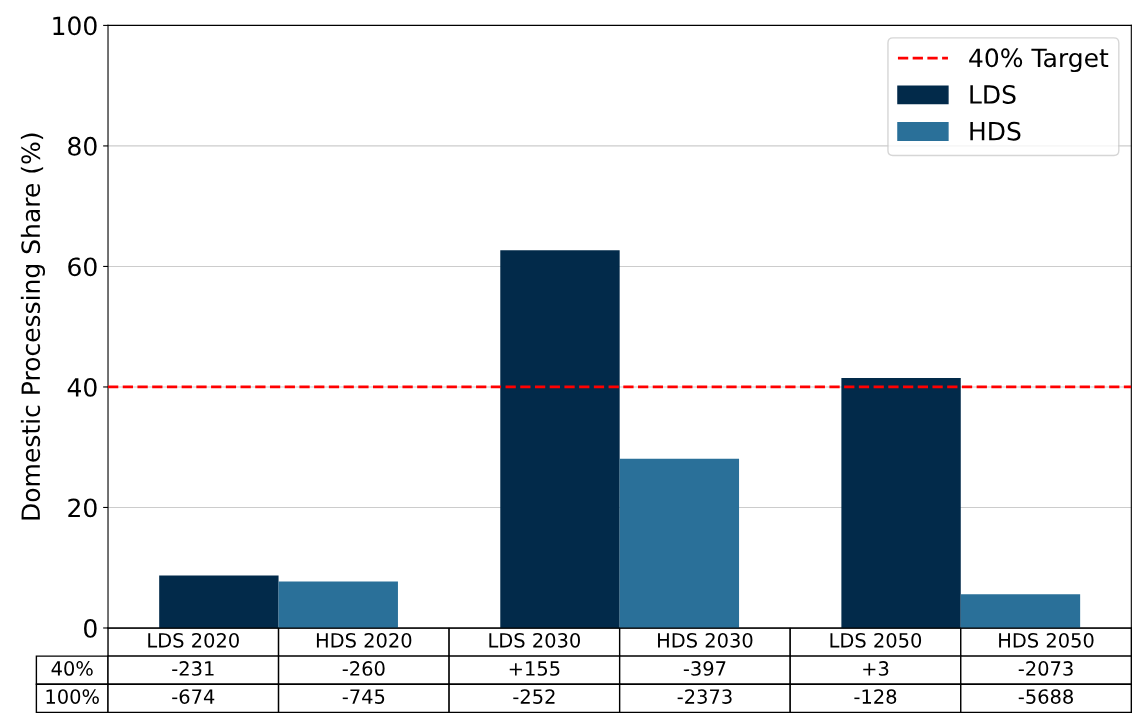 The width and height of the screenshot is (1137, 726). What do you see at coordinates (193, 696) in the screenshot?
I see `text: -674` at bounding box center [193, 696].